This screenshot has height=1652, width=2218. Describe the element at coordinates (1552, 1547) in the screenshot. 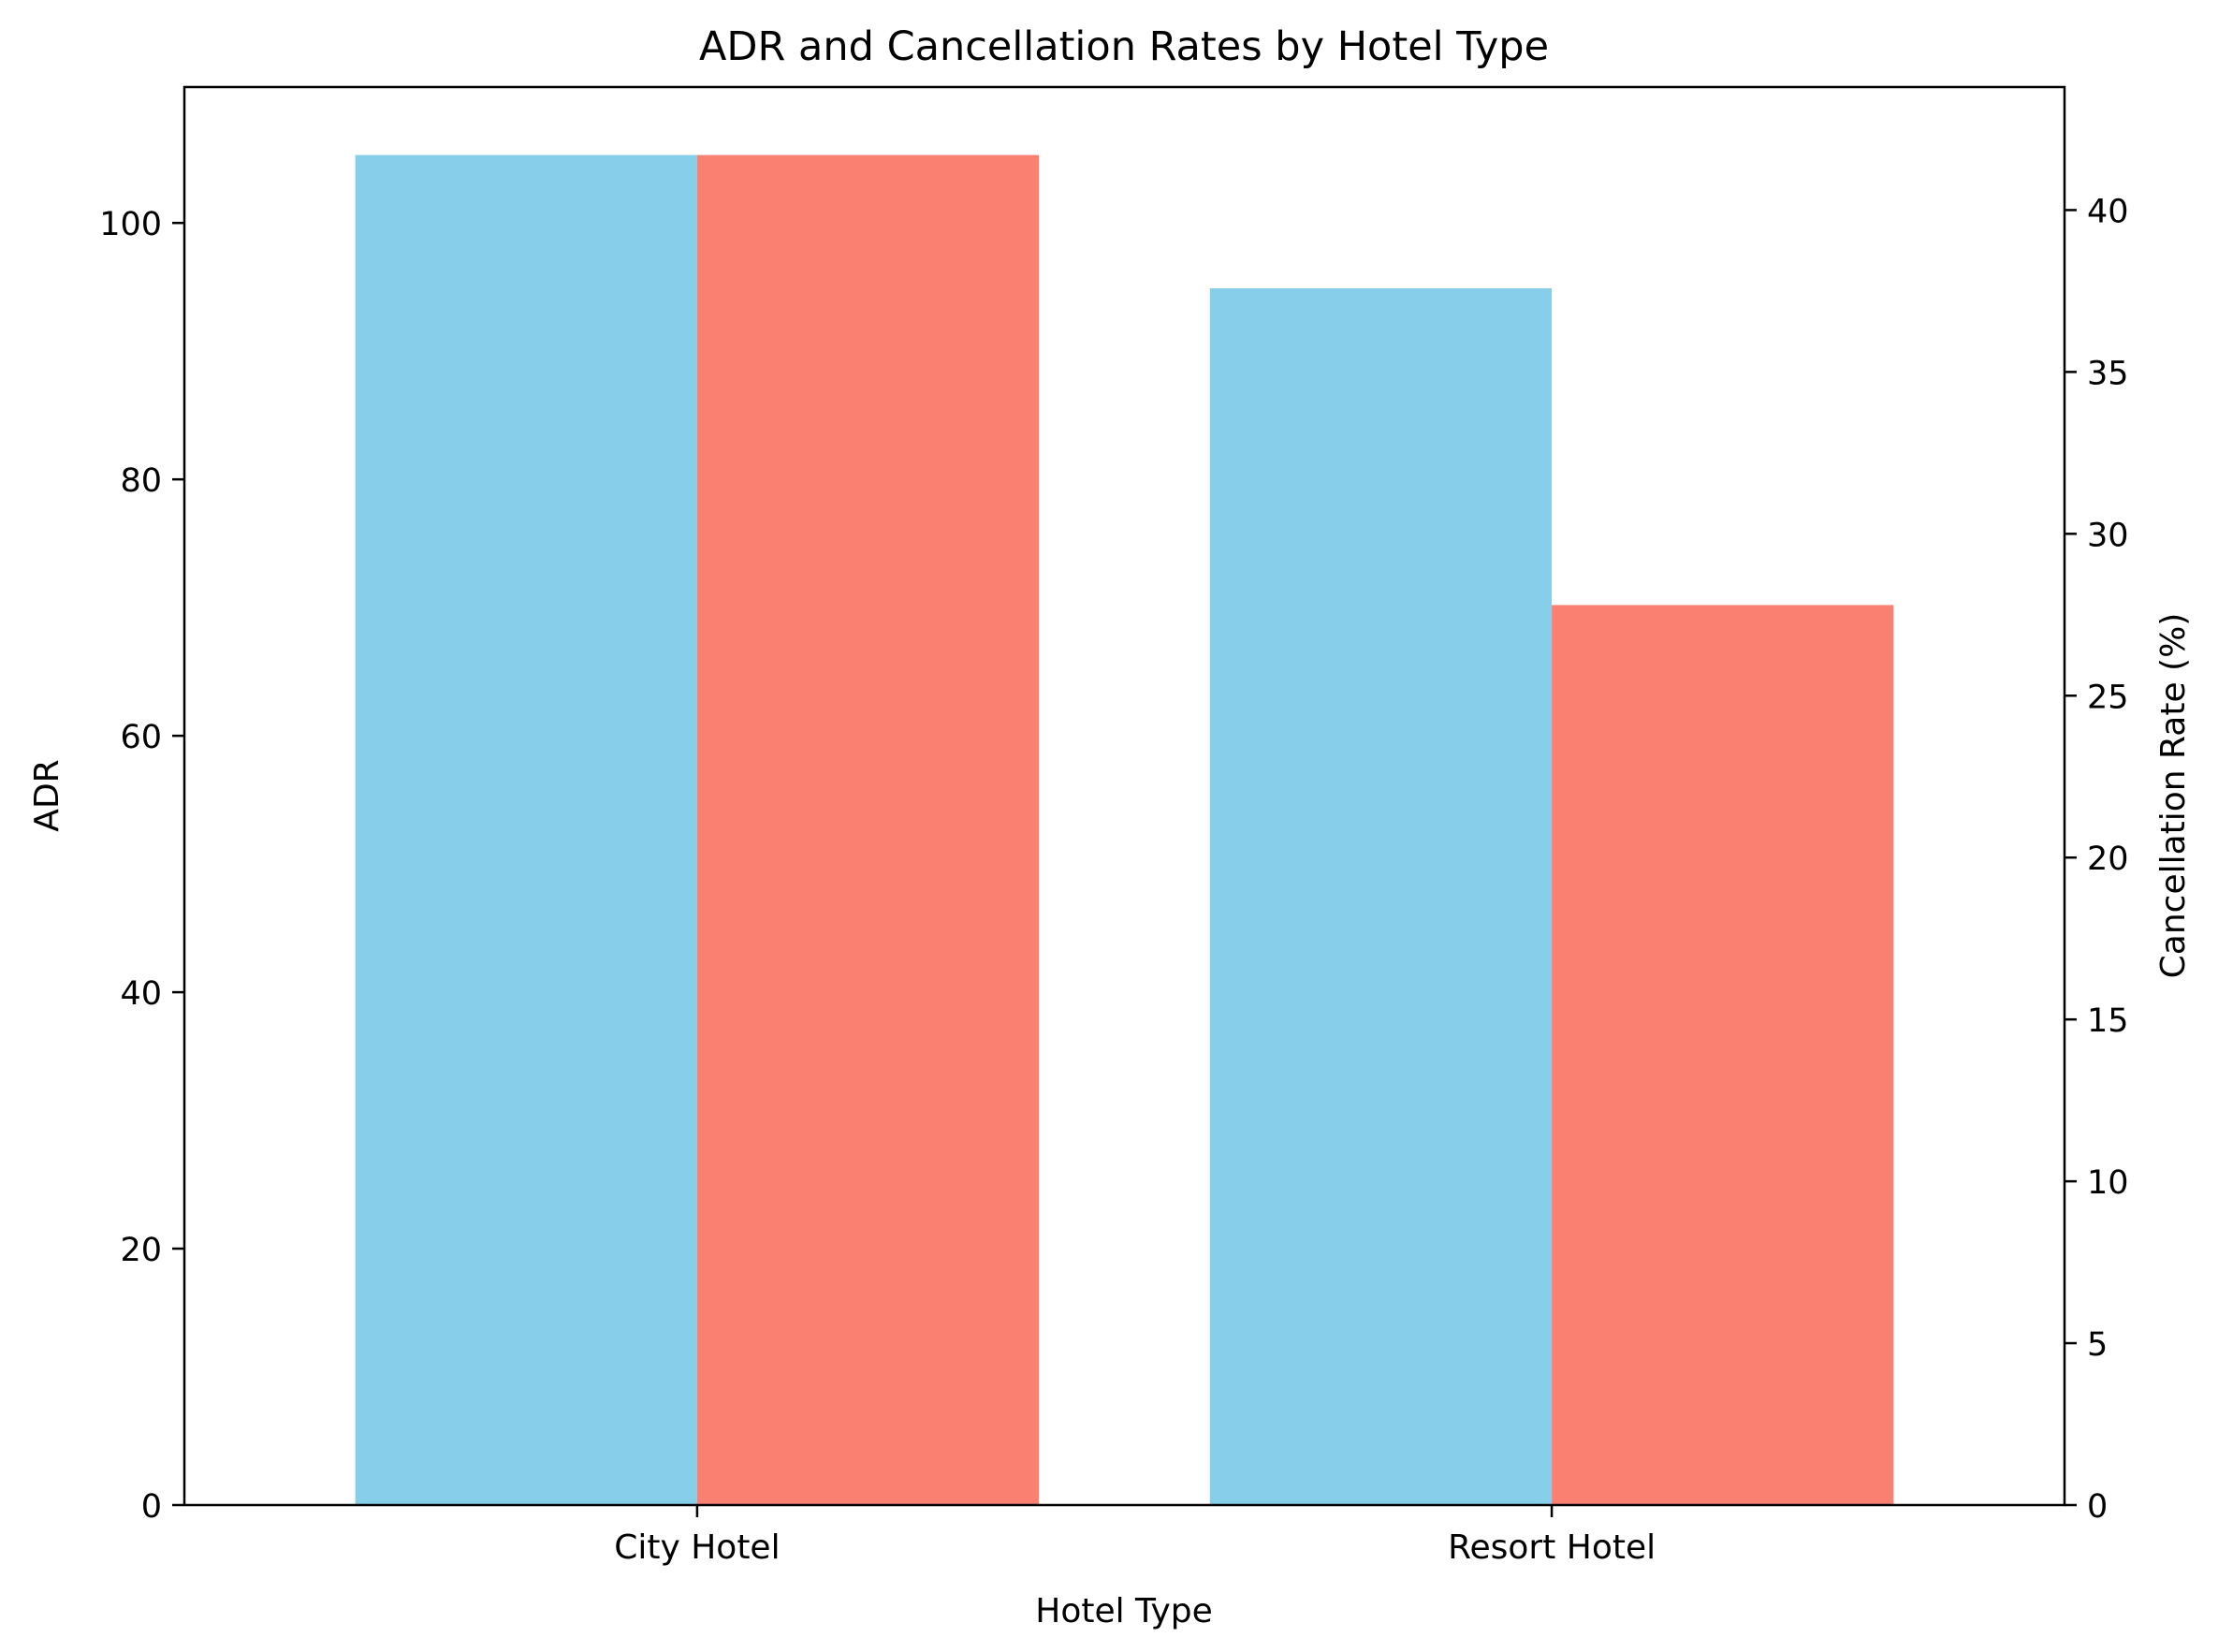

I see `x-tick-label: Resort Hotel` at that location.